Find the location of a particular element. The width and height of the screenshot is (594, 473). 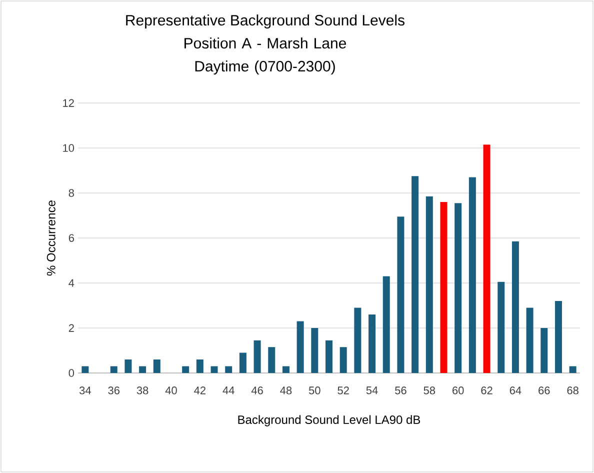

x-tick-label: 36 is located at coordinates (114, 390).